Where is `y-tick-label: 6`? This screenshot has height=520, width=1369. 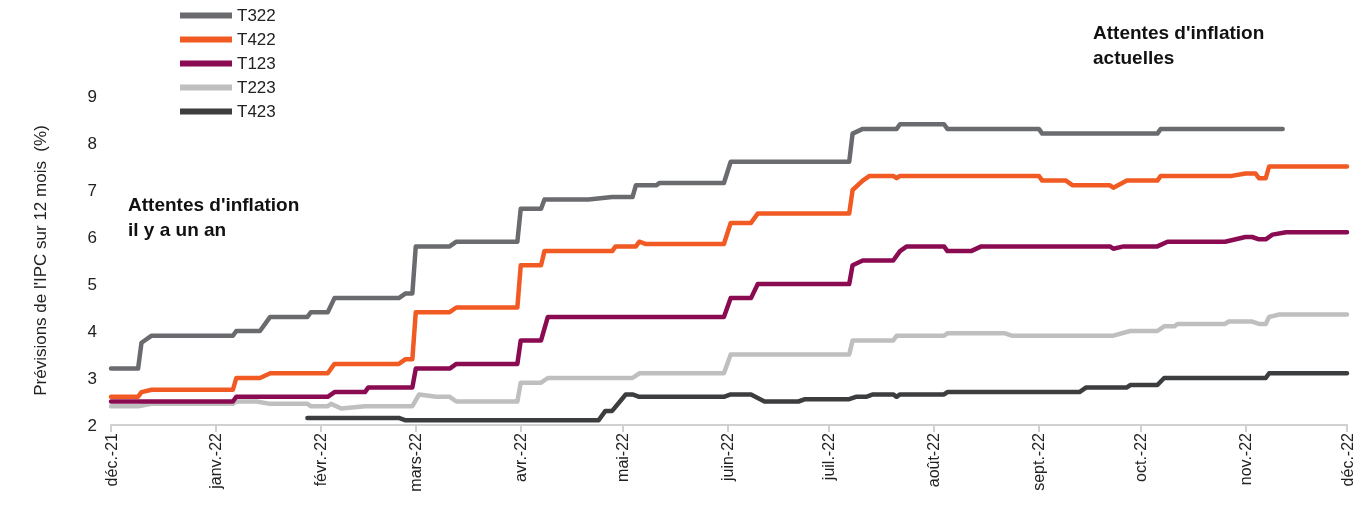
y-tick-label: 6 is located at coordinates (92, 237).